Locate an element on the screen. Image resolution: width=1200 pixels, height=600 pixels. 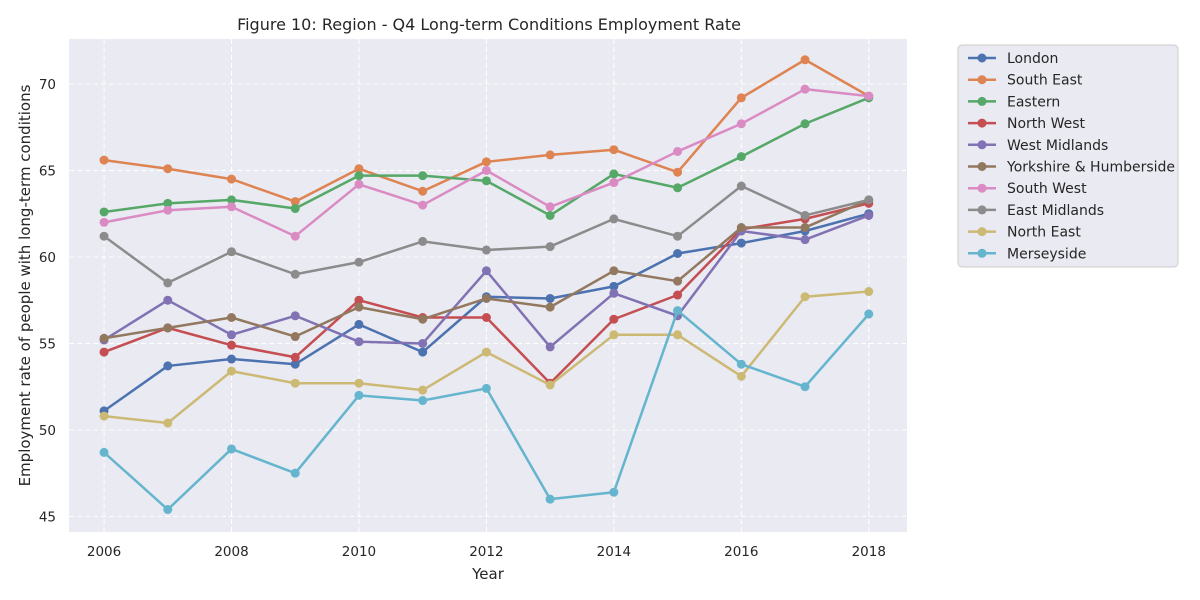
y-tick-label: 60 is located at coordinates (47, 258).